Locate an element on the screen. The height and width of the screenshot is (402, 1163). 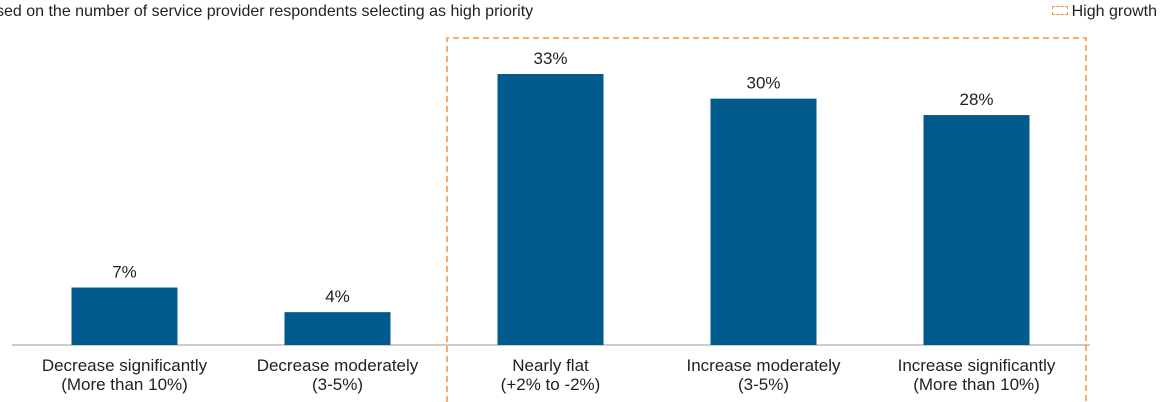
x-tick-label: Decrease moderately is located at coordinates (338, 365).